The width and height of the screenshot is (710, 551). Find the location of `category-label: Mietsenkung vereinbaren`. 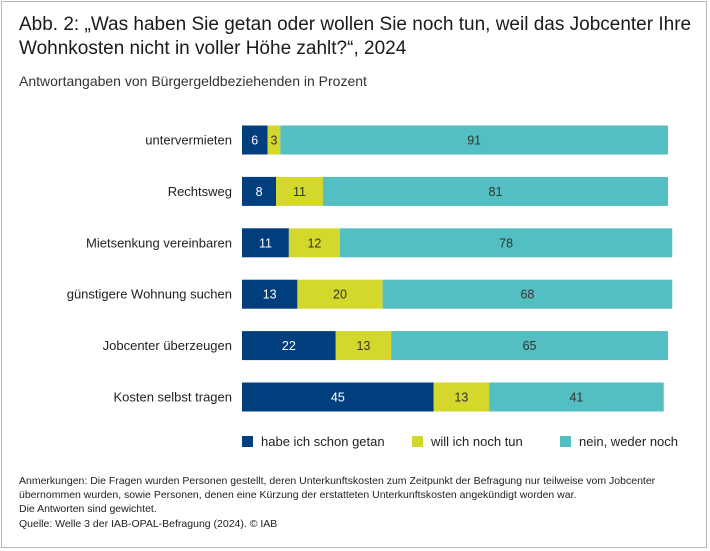

category-label: Mietsenkung vereinbaren is located at coordinates (159, 242).